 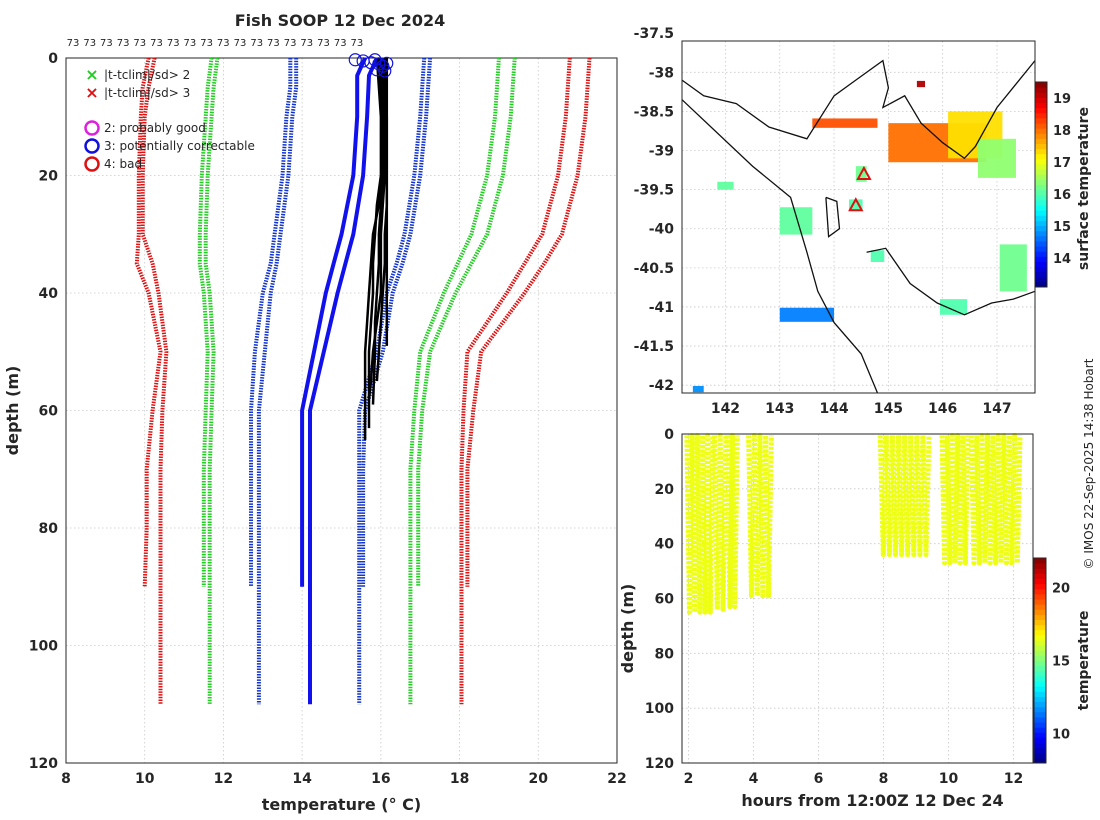 I want to click on y-tick-label: -41.5, so click(x=654, y=347).